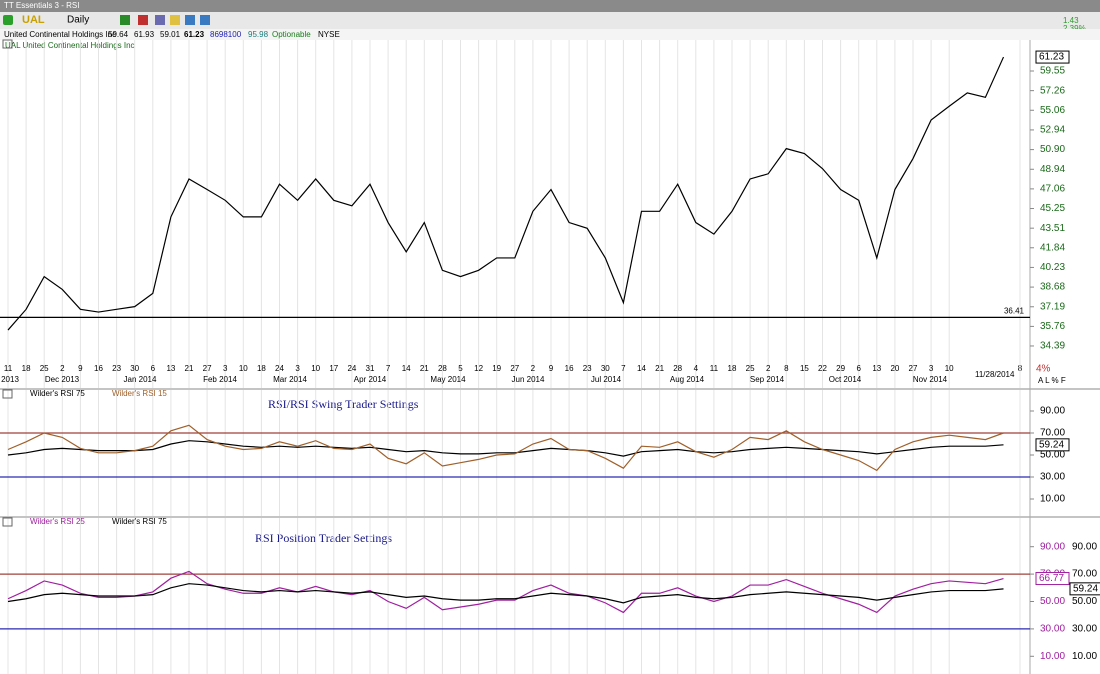 The image size is (1100, 674). Describe the element at coordinates (1052, 169) in the screenshot. I see `y-tick-label: 48.94` at that location.